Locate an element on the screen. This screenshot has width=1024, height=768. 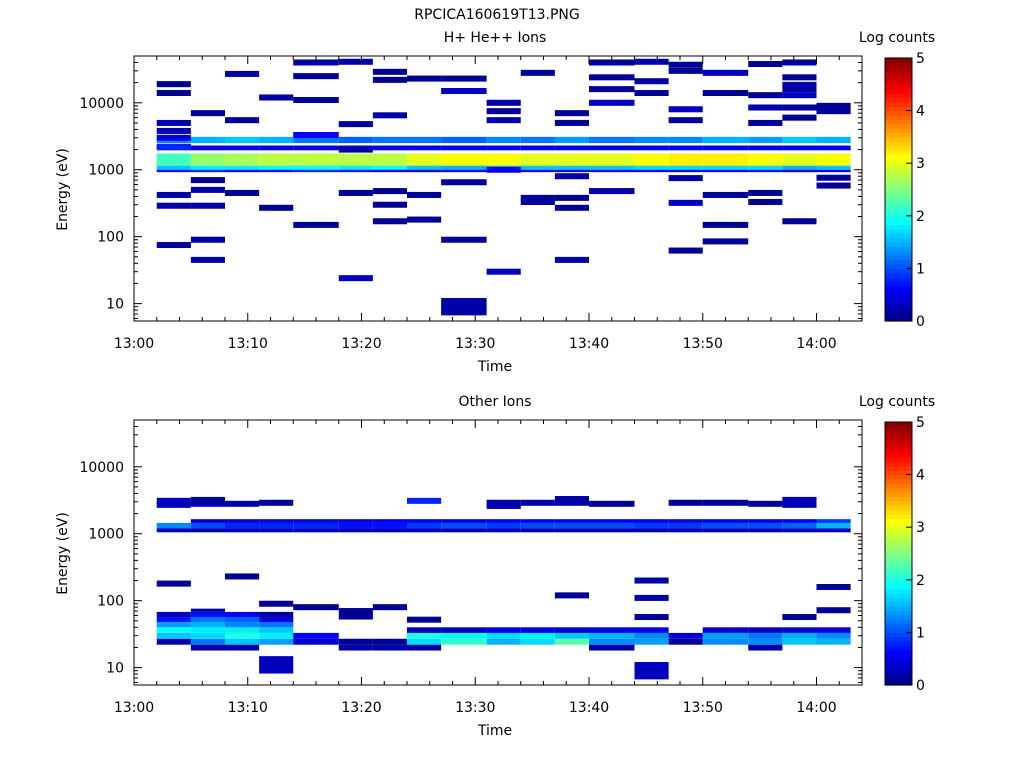
panel-title: Other Ions is located at coordinates (494, 402).